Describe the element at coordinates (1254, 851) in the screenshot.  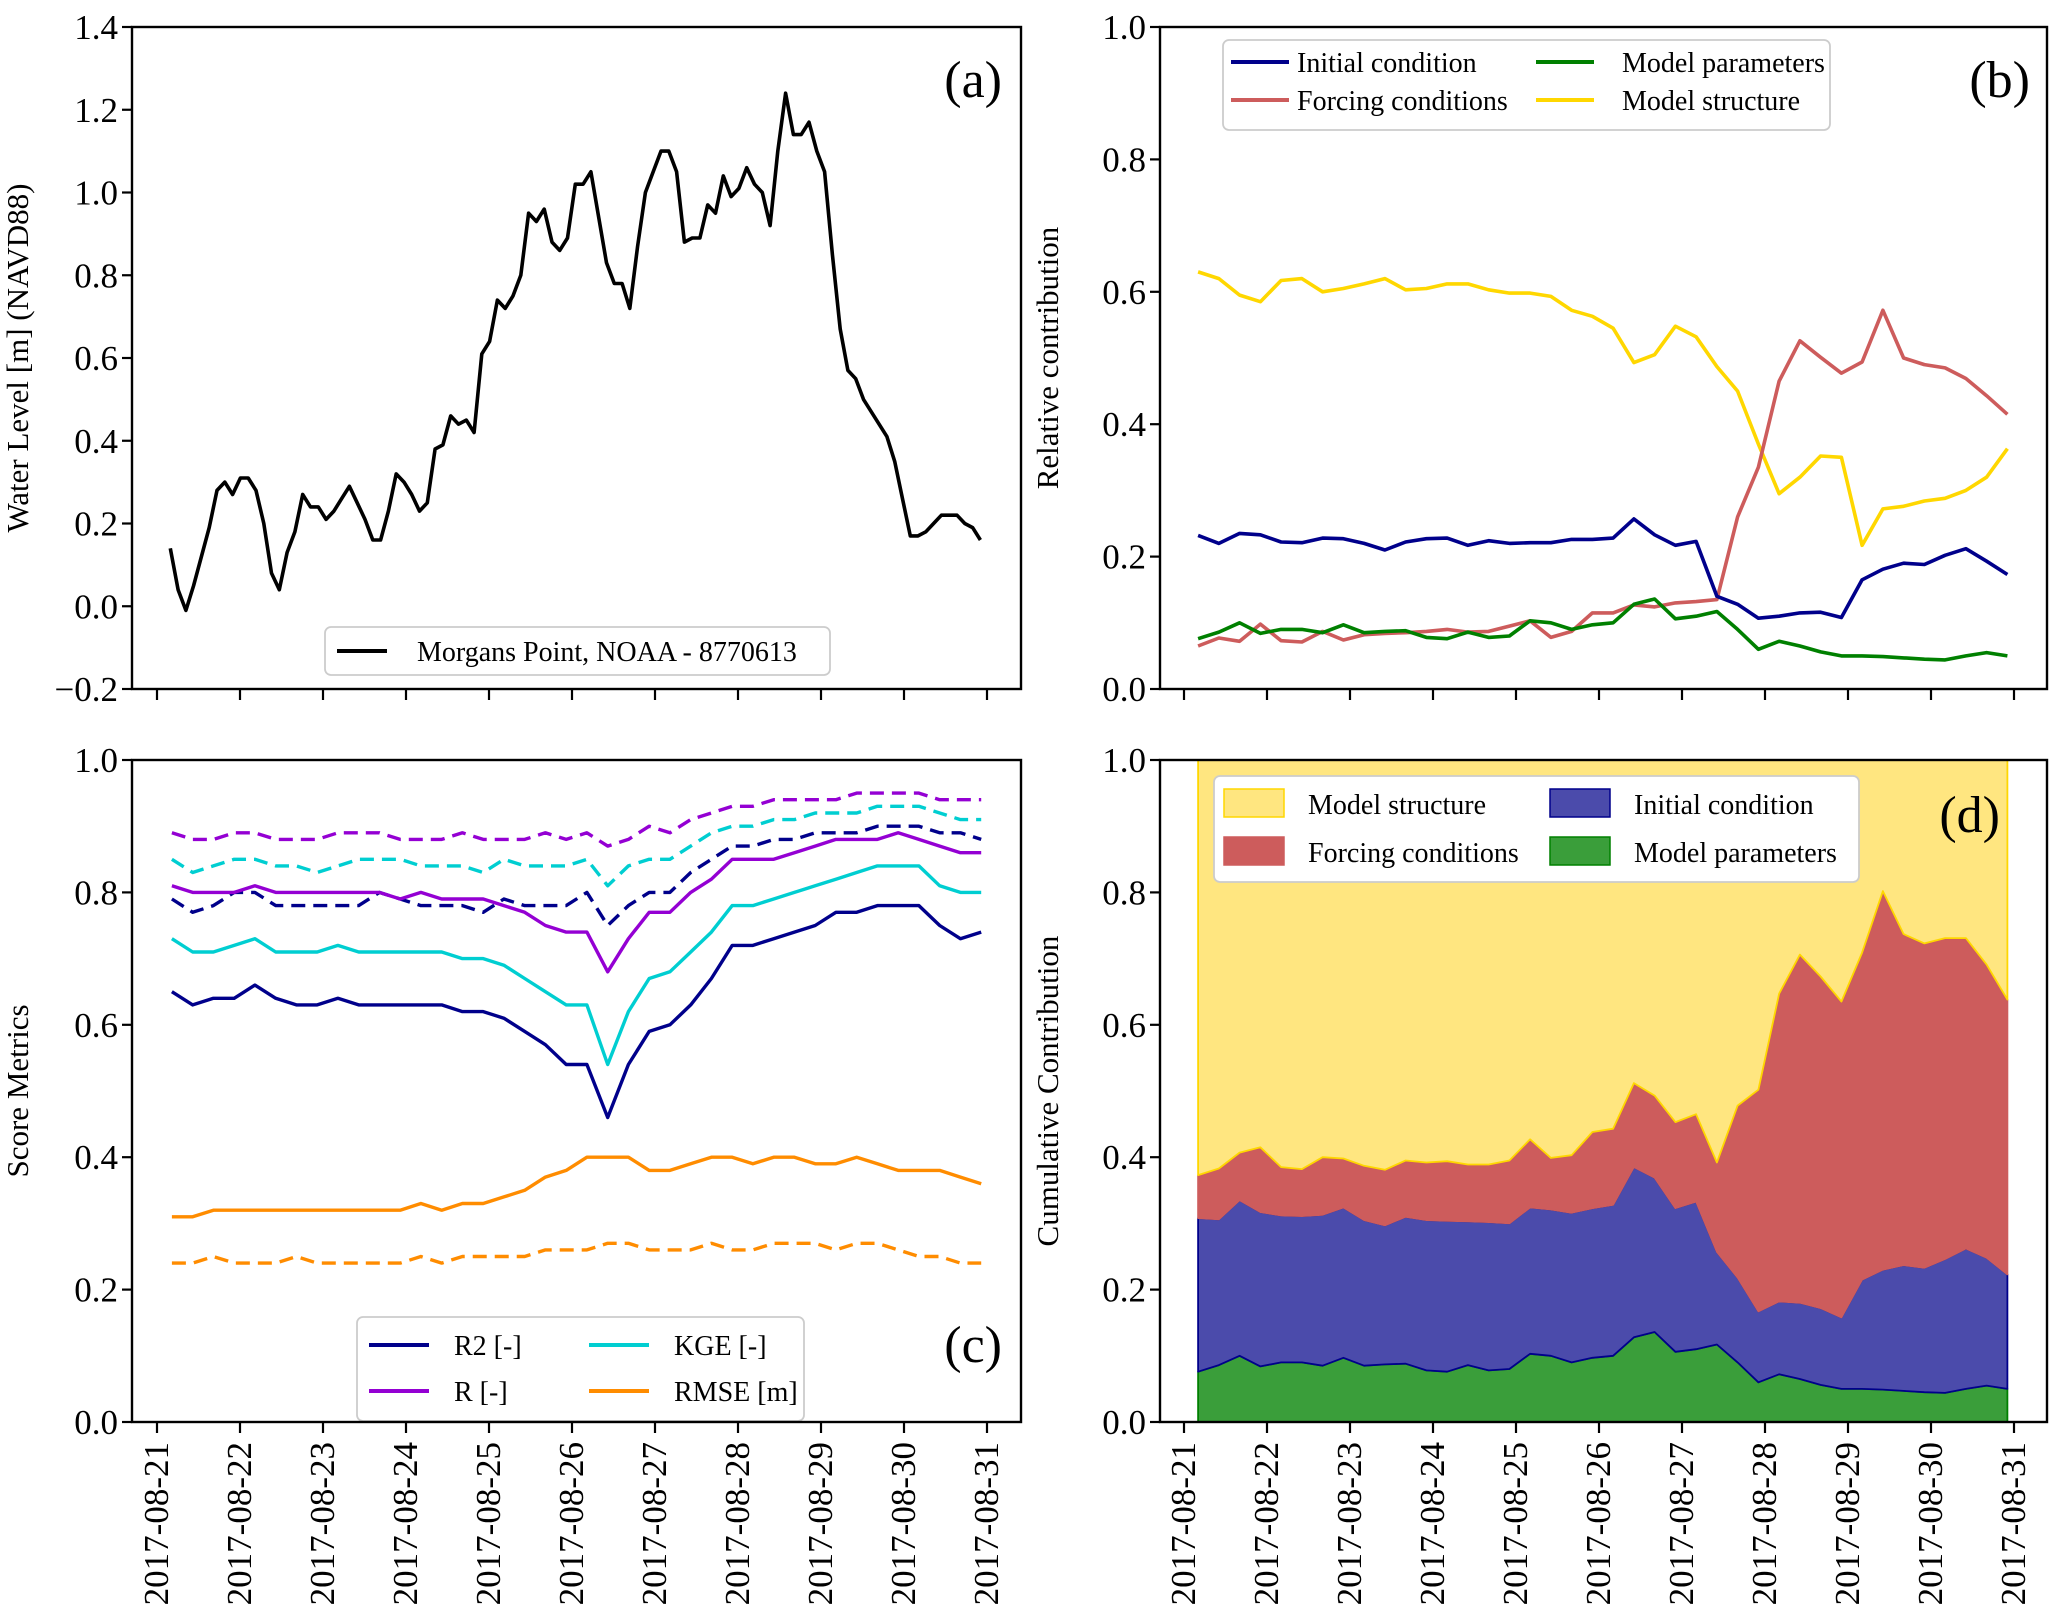
I see `legend-swatch-forcing-conditions` at that location.